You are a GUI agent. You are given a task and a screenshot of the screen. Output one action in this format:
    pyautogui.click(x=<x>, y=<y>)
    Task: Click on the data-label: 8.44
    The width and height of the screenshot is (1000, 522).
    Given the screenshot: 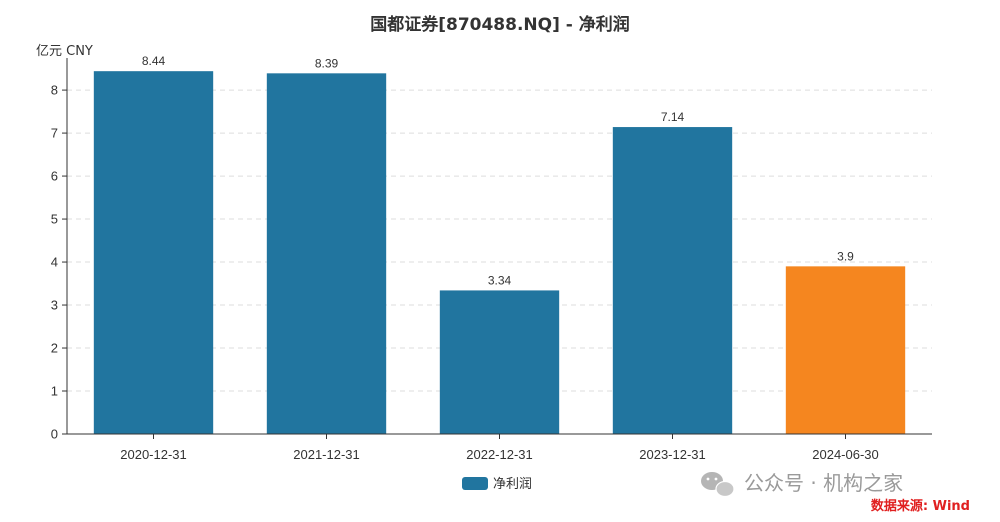 What is the action you would take?
    pyautogui.click(x=154, y=61)
    